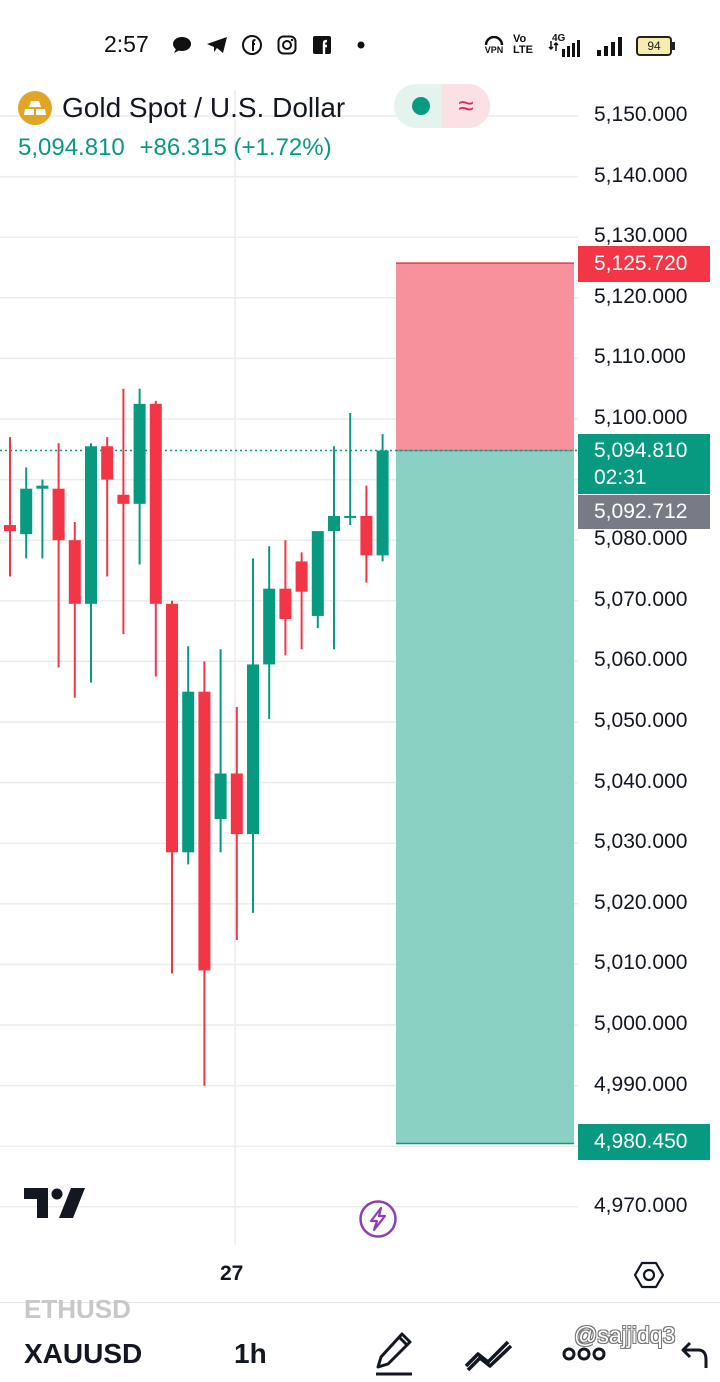 This screenshot has height=1382, width=720. Describe the element at coordinates (641, 781) in the screenshot. I see `price-axis-label: 5,040.000` at that location.